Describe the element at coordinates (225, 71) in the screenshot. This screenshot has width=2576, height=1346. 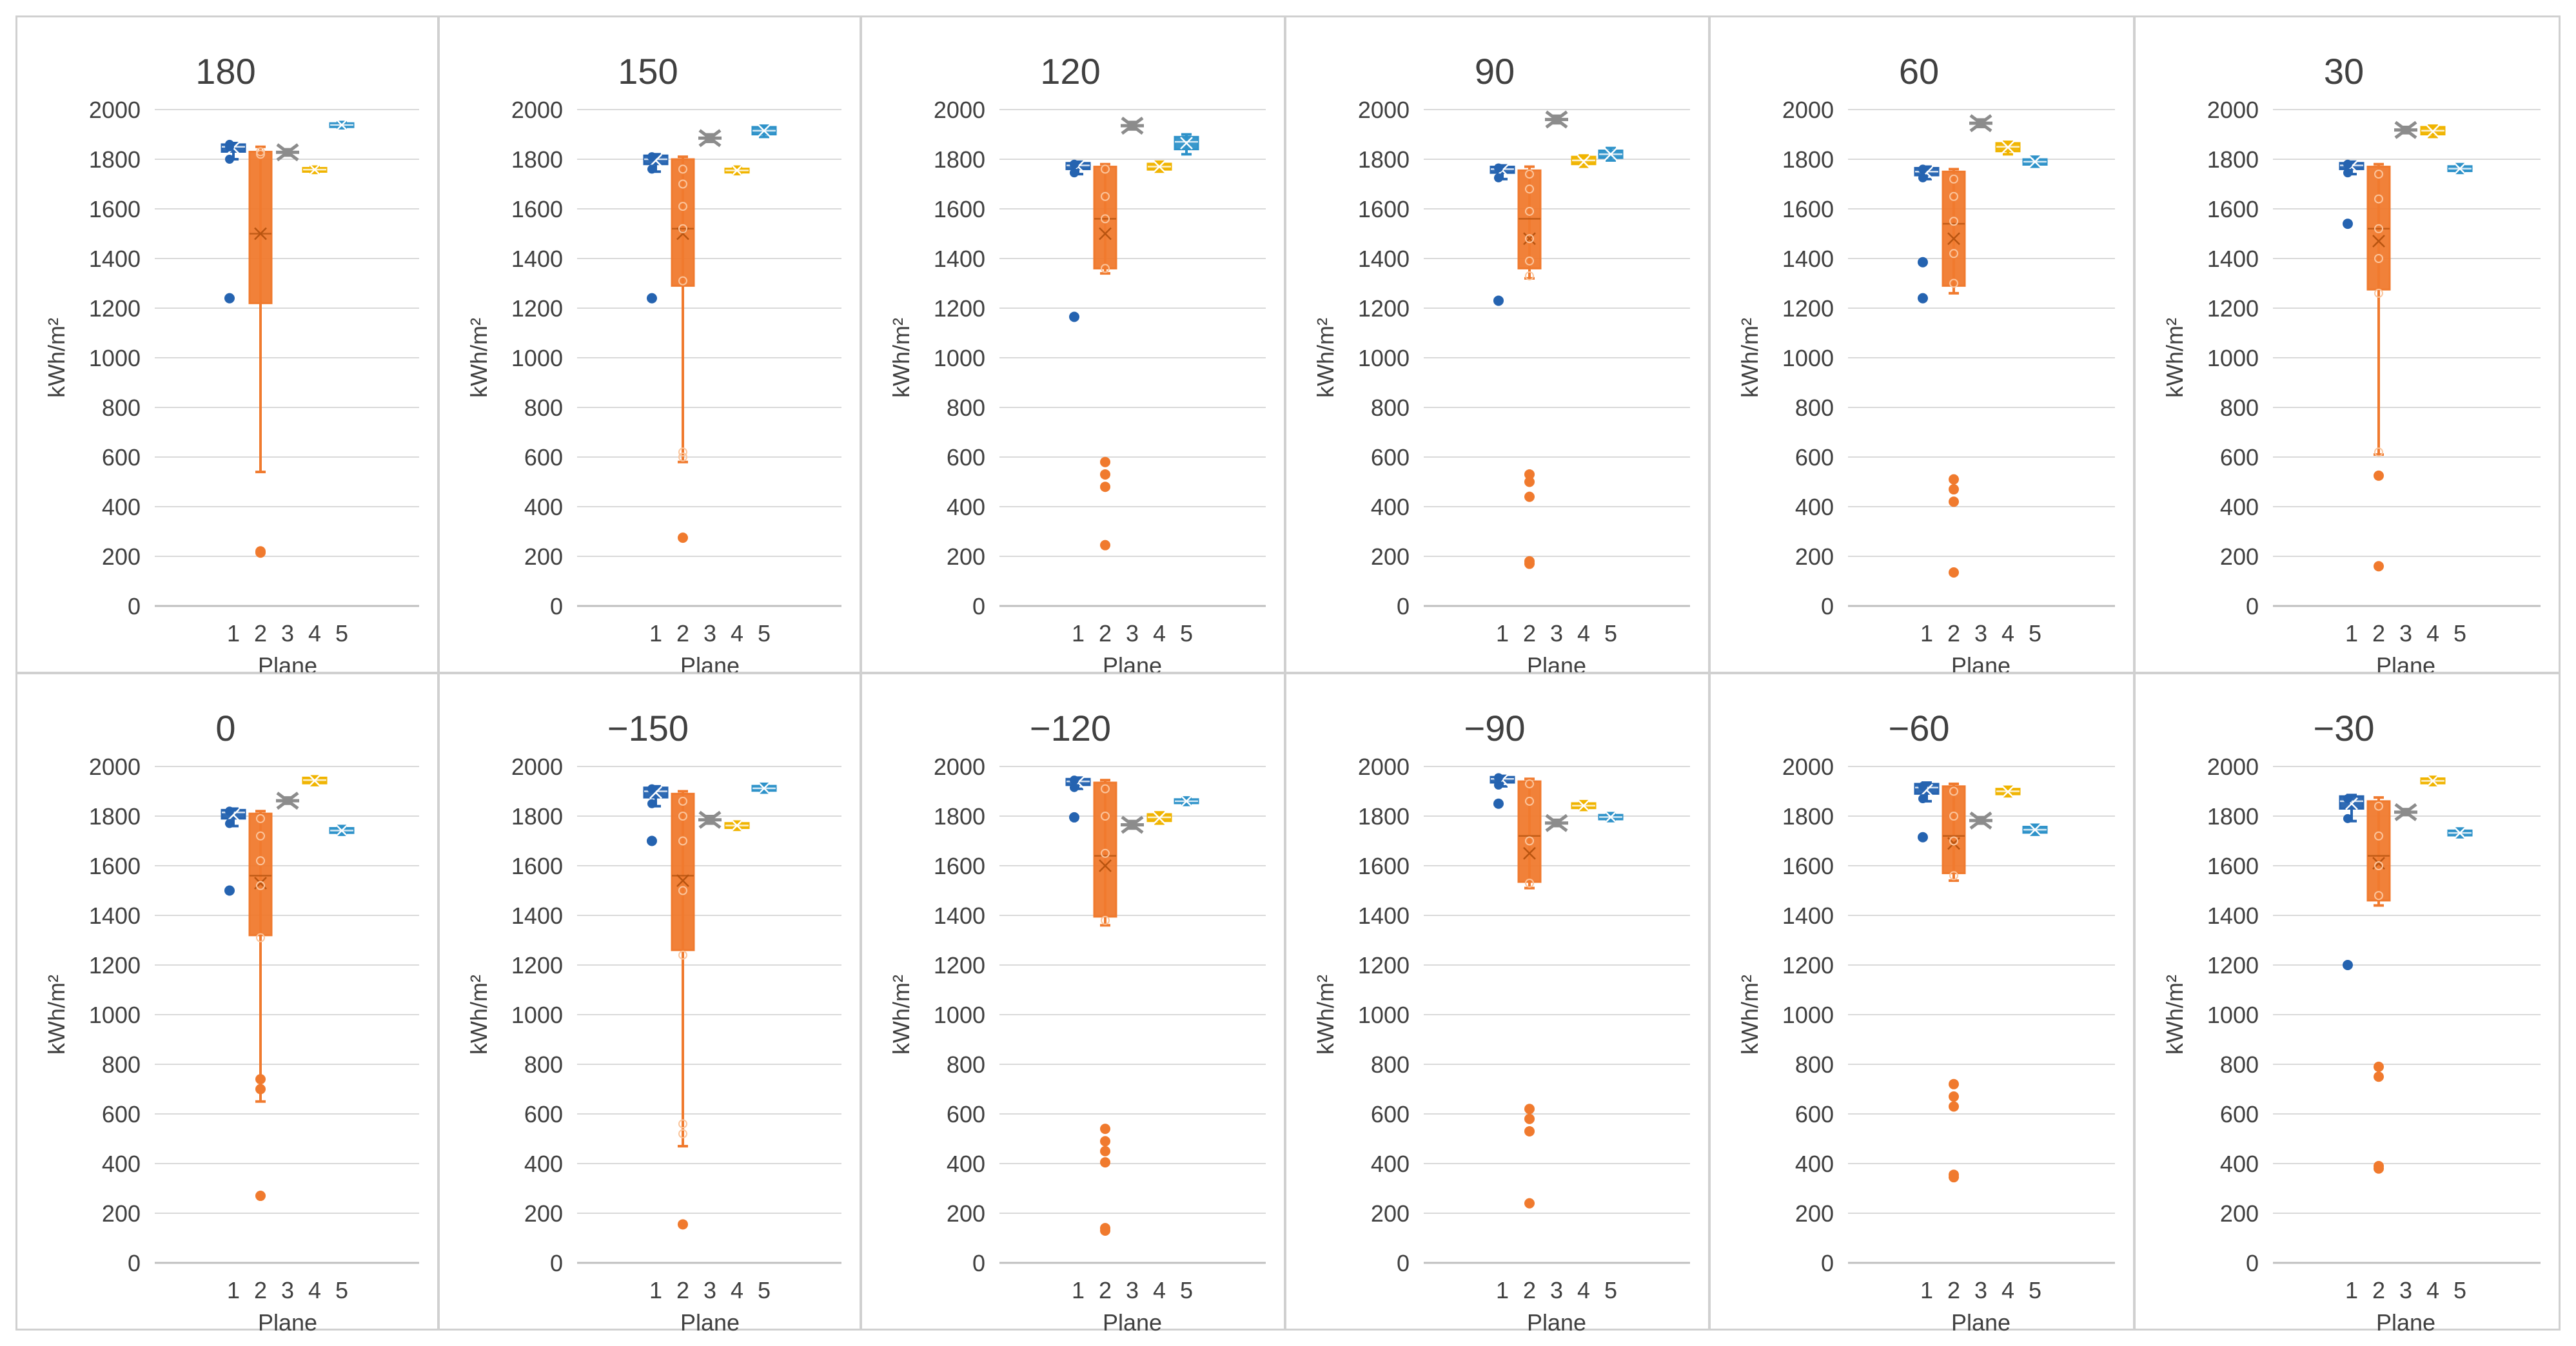
I see `chart-title: 180` at that location.